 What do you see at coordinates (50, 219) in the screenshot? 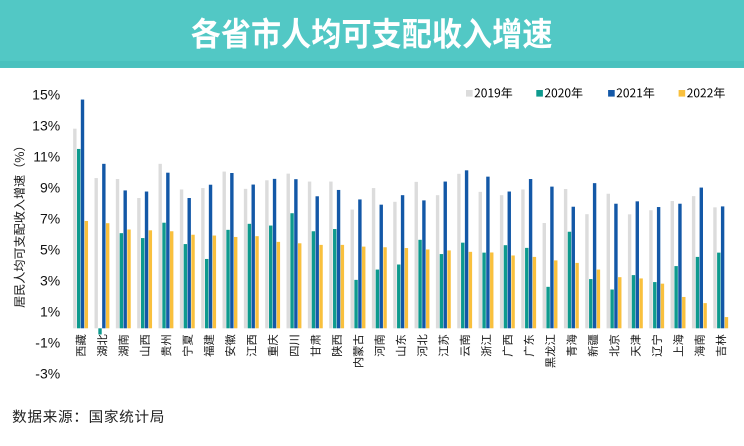
I see `svg-text: 7%` at bounding box center [50, 219].